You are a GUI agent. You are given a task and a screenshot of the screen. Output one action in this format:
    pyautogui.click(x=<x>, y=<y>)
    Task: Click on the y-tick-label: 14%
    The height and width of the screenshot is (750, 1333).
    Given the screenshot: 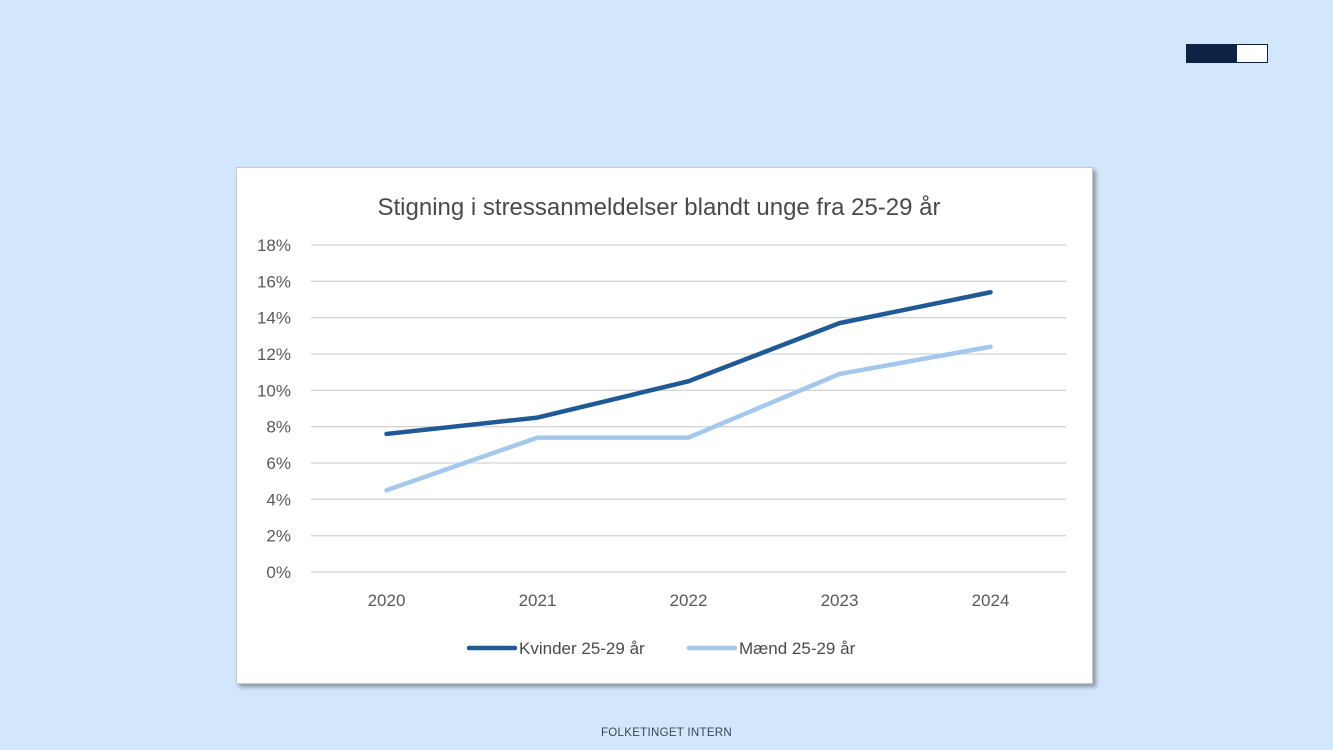 What is the action you would take?
    pyautogui.click(x=274, y=318)
    